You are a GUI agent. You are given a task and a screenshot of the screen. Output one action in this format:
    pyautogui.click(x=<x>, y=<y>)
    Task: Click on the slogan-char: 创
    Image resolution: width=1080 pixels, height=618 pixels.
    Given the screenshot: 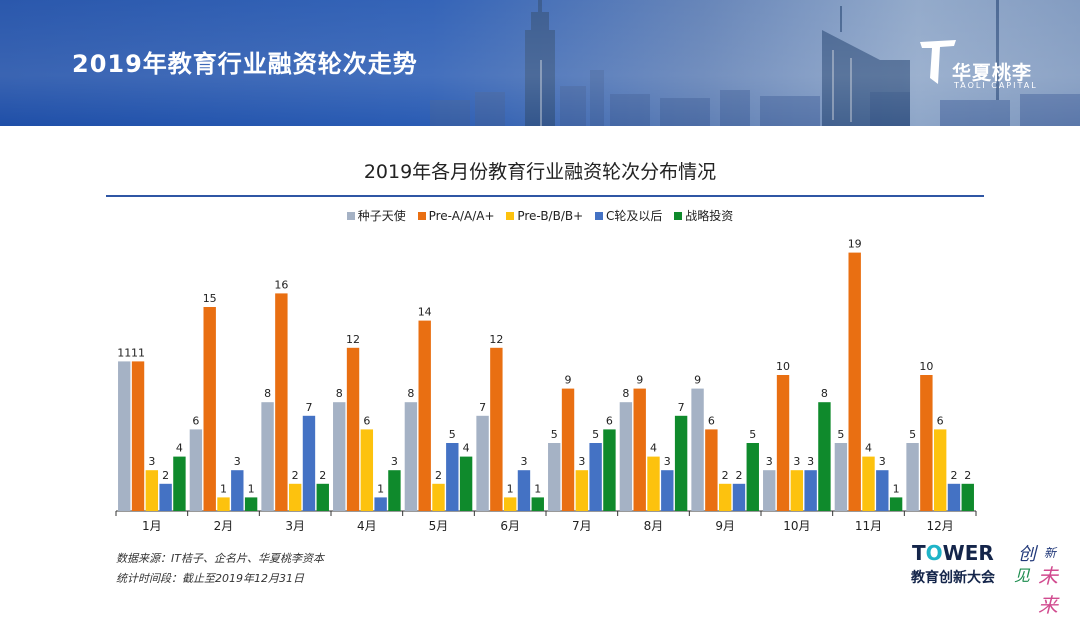 What is the action you would take?
    pyautogui.click(x=1027, y=554)
    